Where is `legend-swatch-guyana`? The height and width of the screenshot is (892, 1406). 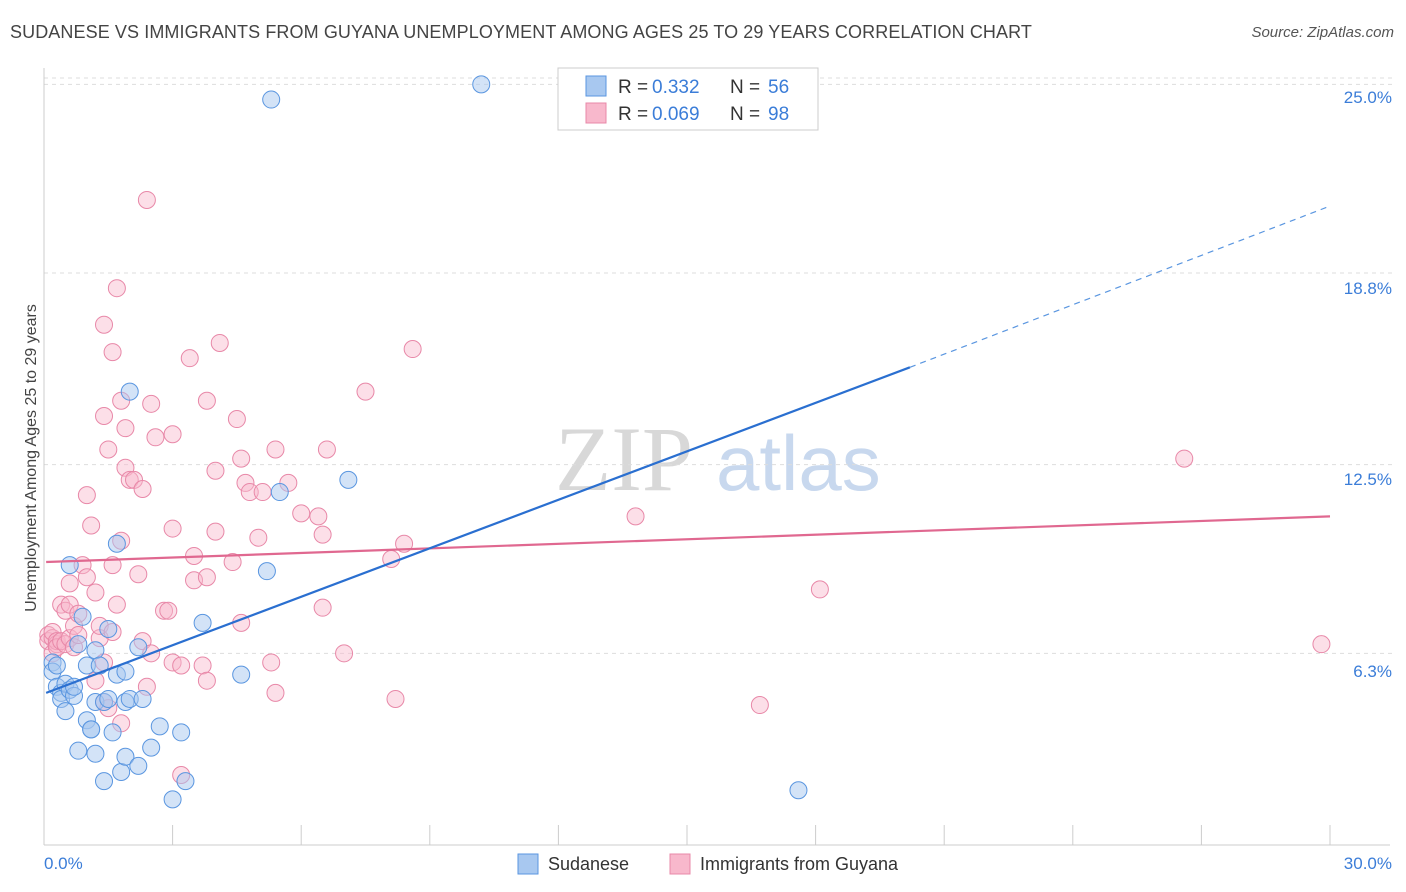
legend-swatch-guyana is located at coordinates (596, 113).